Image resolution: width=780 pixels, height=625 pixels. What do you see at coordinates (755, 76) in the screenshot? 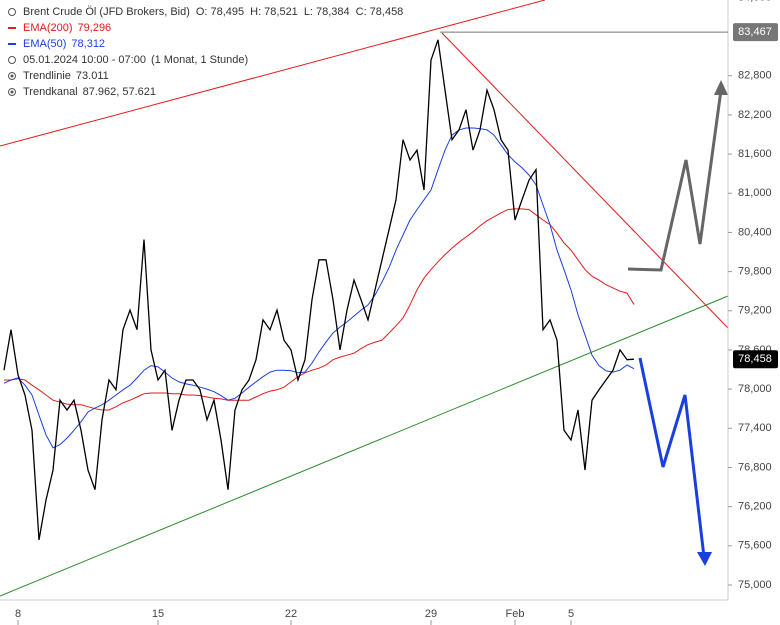
I see `y-tick-label: 82,800` at bounding box center [755, 76].